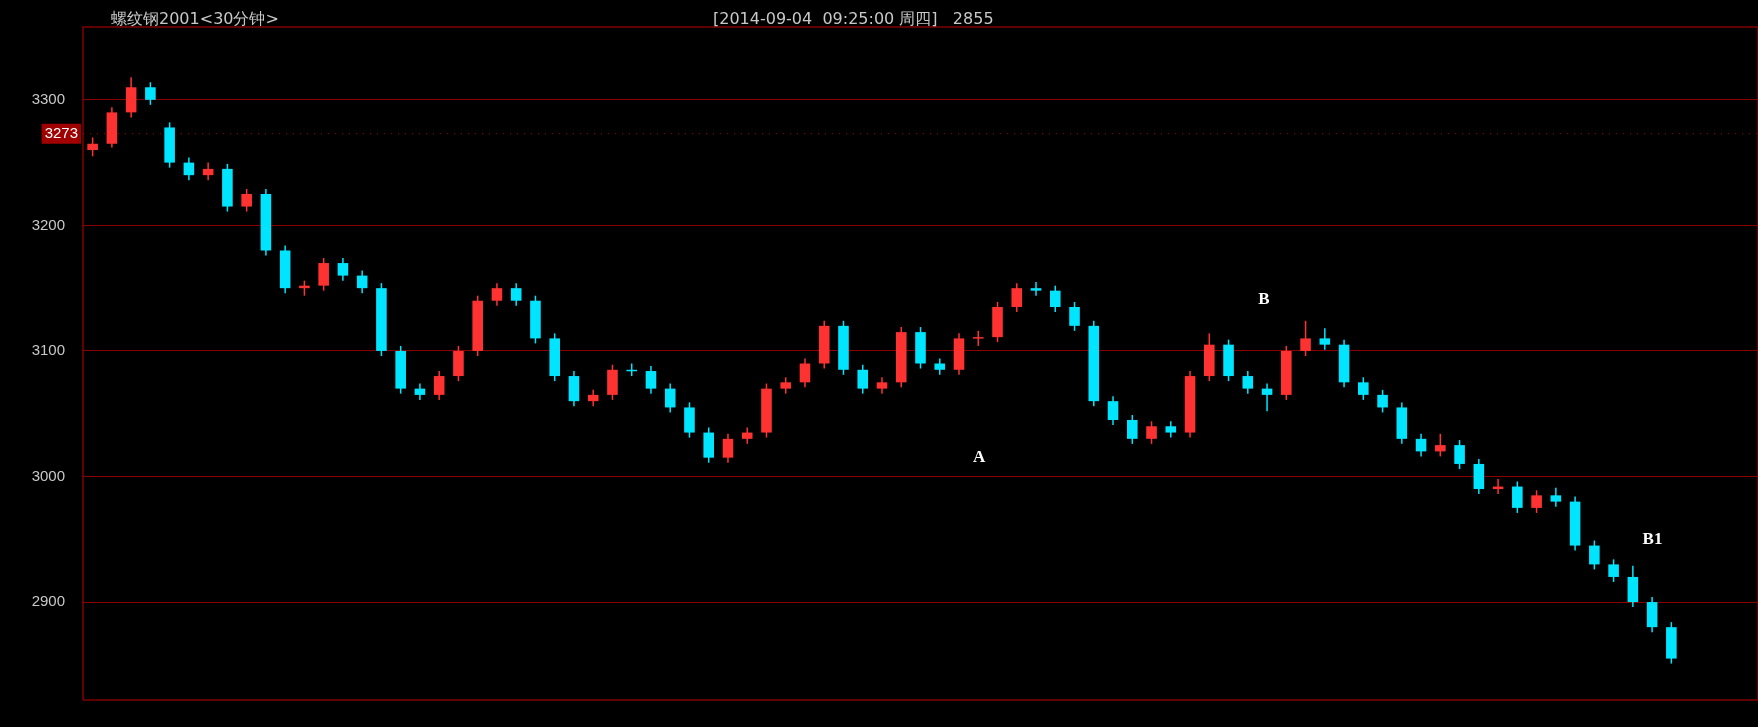  What do you see at coordinates (195, 19) in the screenshot?
I see `chart-title: 螺纹钢2001<30分钟>` at bounding box center [195, 19].